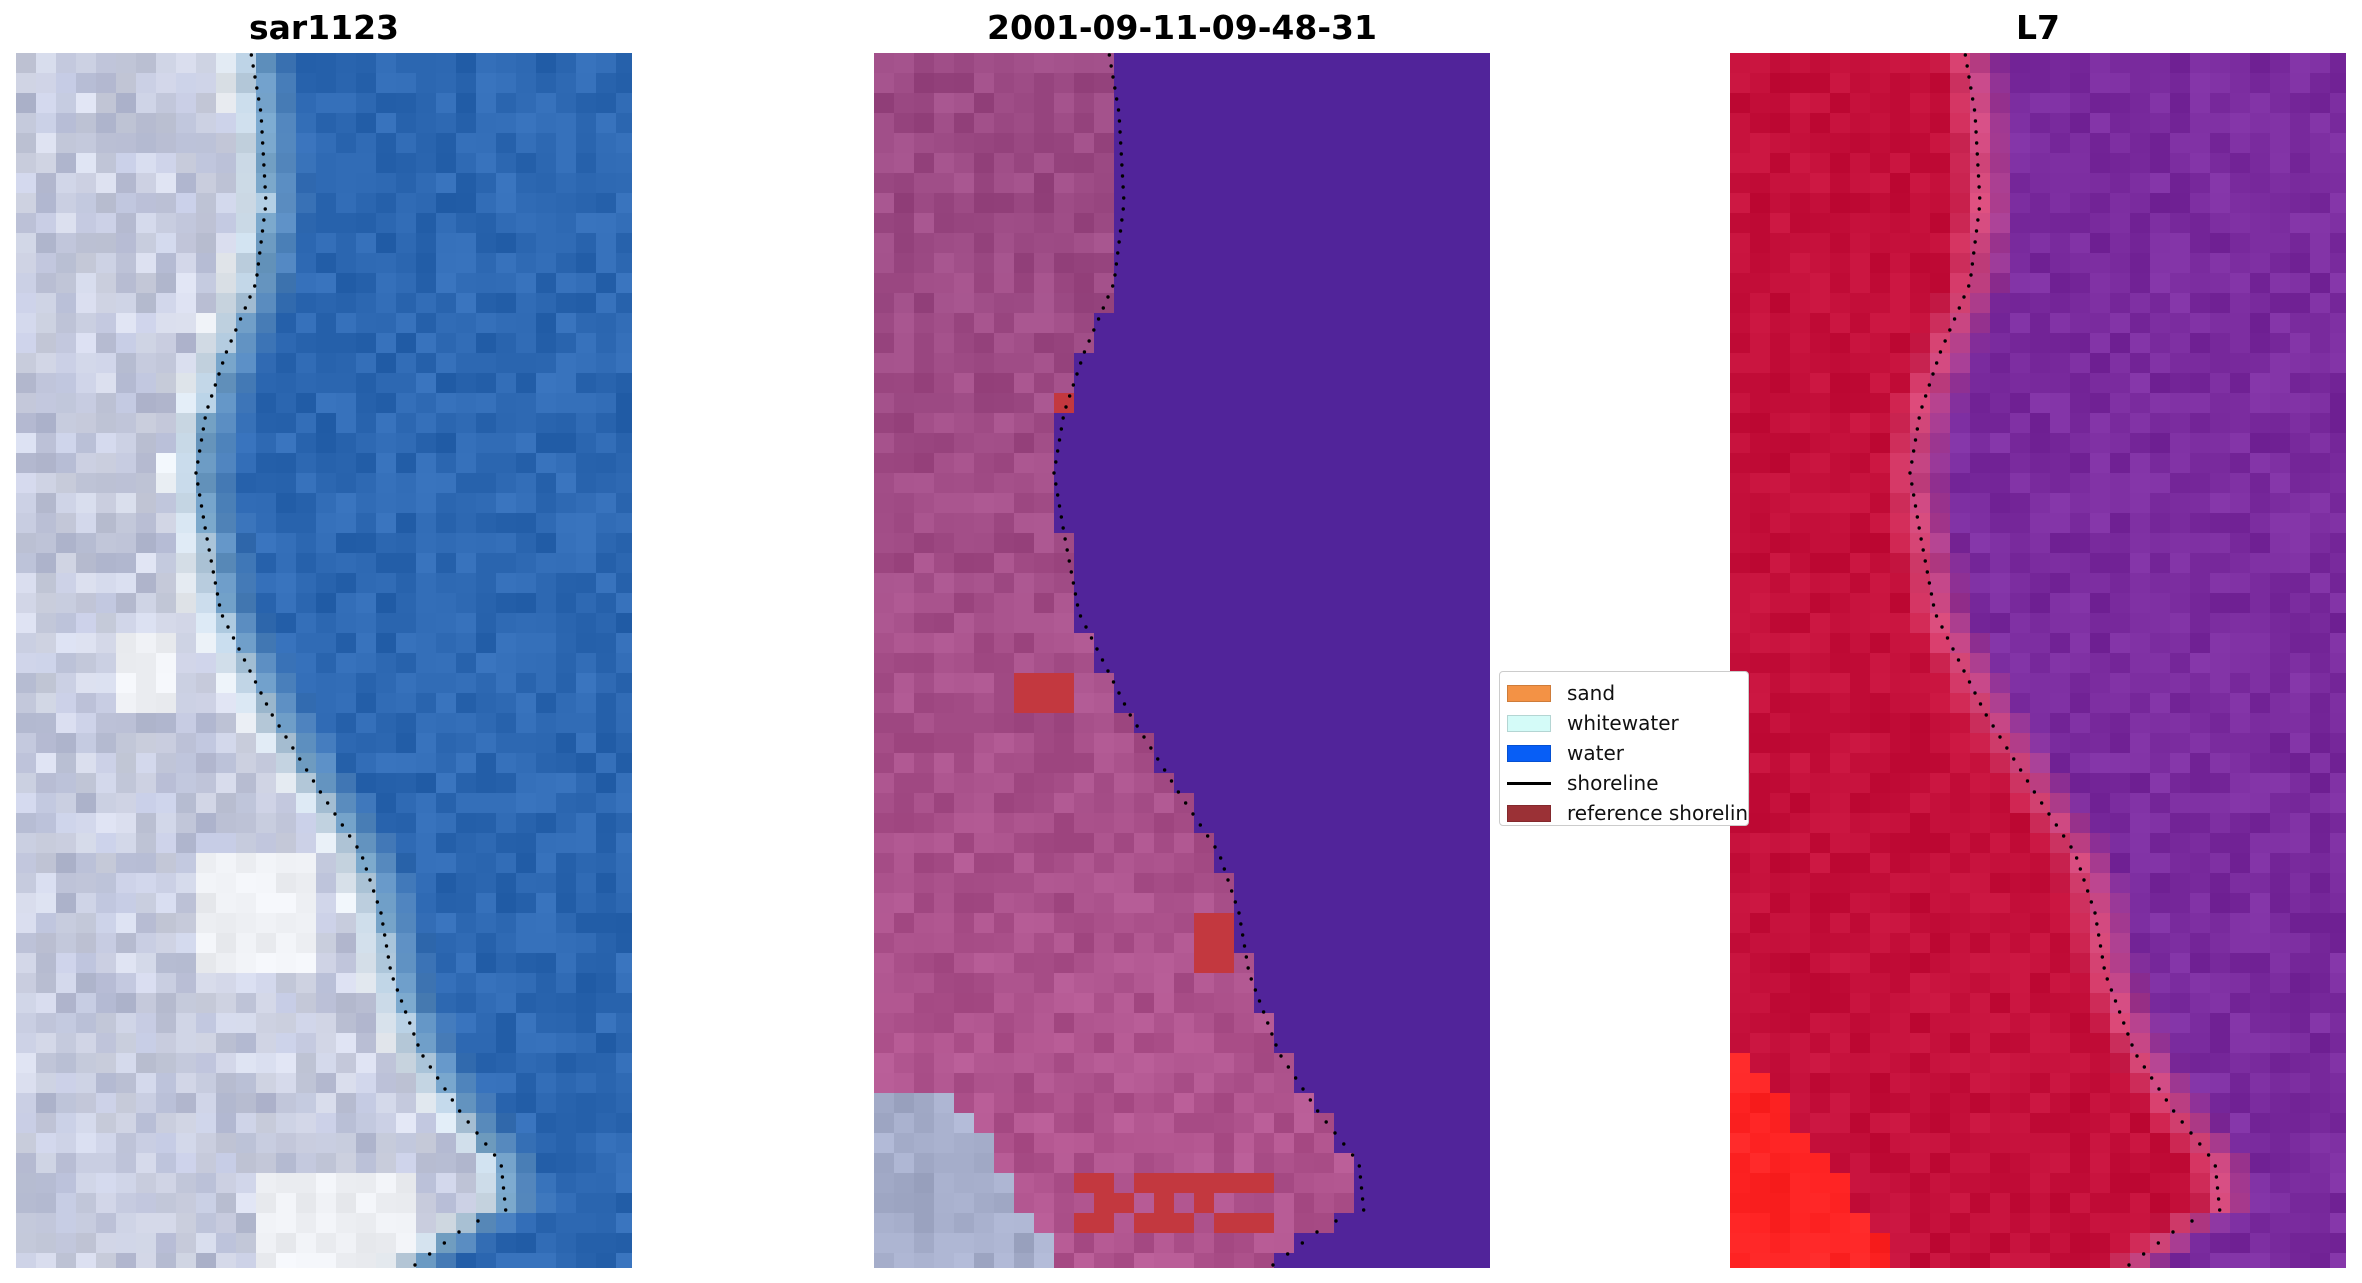 This screenshot has width=2362, height=1283. What do you see at coordinates (1529, 783) in the screenshot?
I see `shoreline-line-swatch` at bounding box center [1529, 783].